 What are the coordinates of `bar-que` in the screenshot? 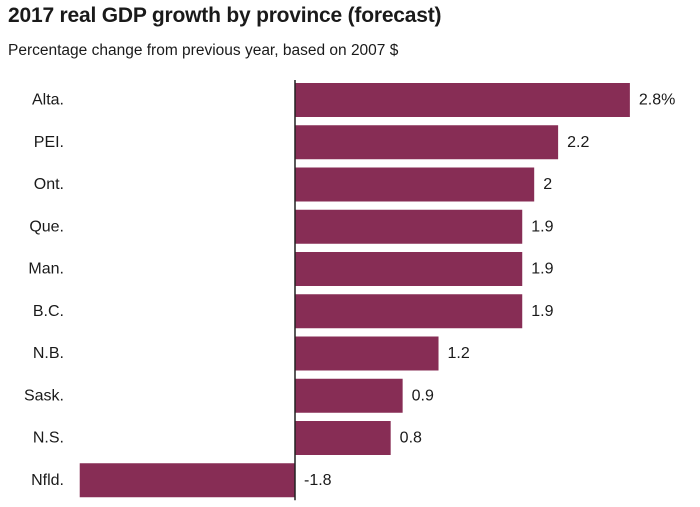 It's located at (409, 226).